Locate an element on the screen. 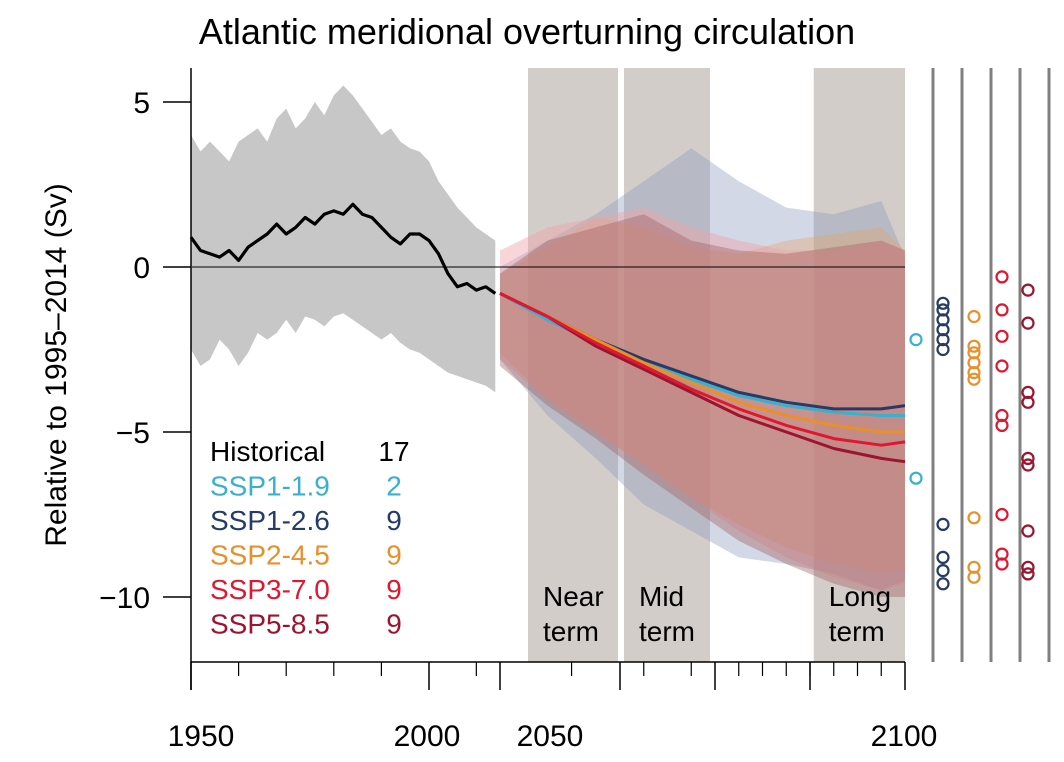 This screenshot has width=1064, height=762. legend-label-ssp5-8-5: SSP5-8.5 is located at coordinates (270, 624).